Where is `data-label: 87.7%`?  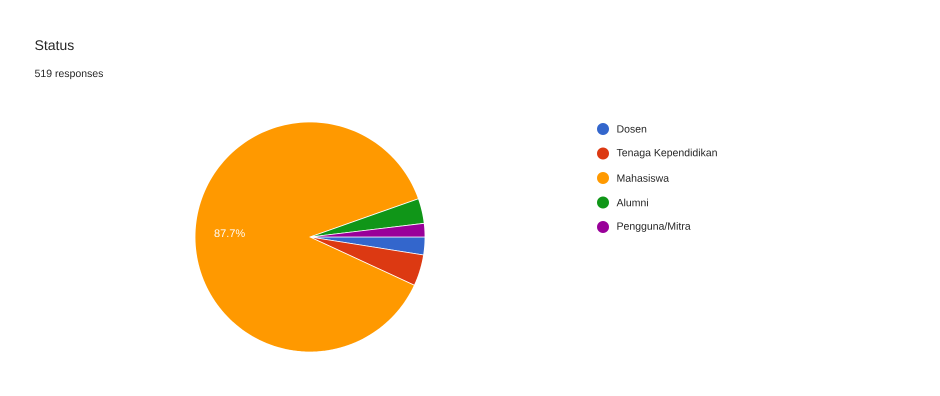 data-label: 87.7% is located at coordinates (229, 233).